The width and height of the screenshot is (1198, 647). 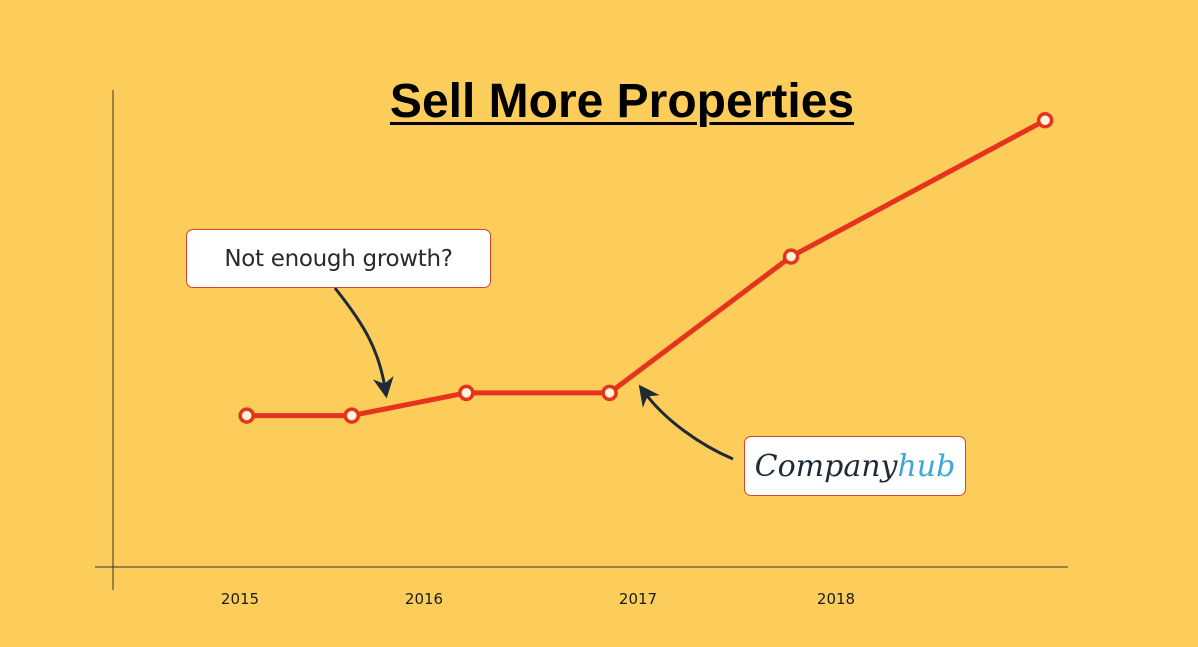 What do you see at coordinates (836, 599) in the screenshot?
I see `x-tick-label-2018: 2018` at bounding box center [836, 599].